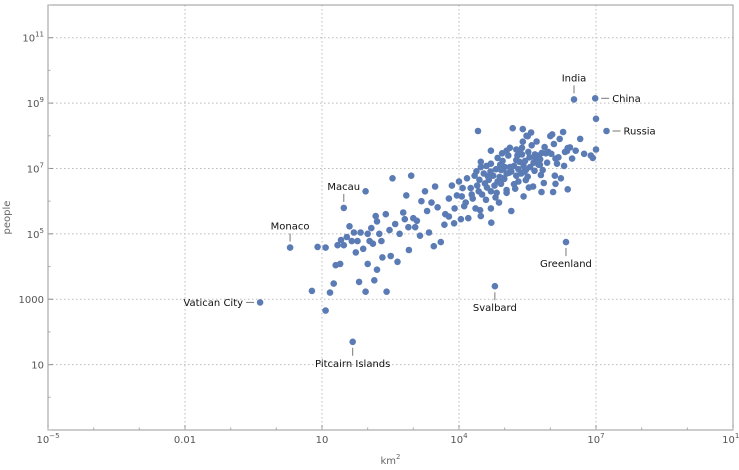 Image resolution: width=739 pixels, height=470 pixels. Describe the element at coordinates (37, 366) in the screenshot. I see `y-tick-label: 10` at that location.